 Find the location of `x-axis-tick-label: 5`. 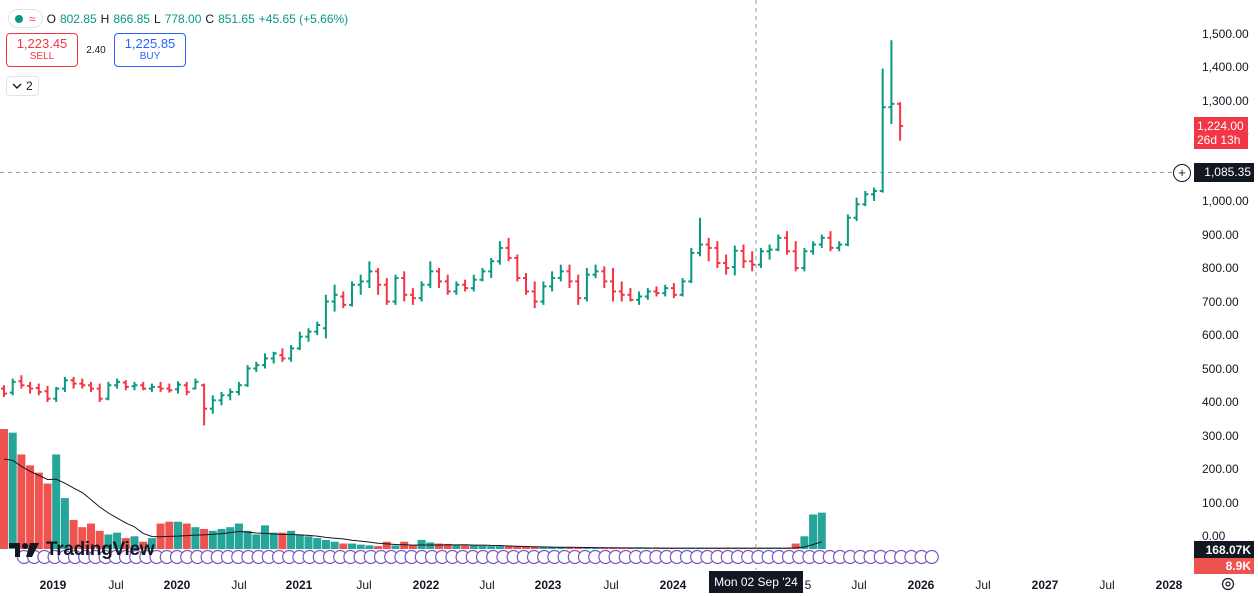

x-axis-tick-label: 5 is located at coordinates (808, 585).